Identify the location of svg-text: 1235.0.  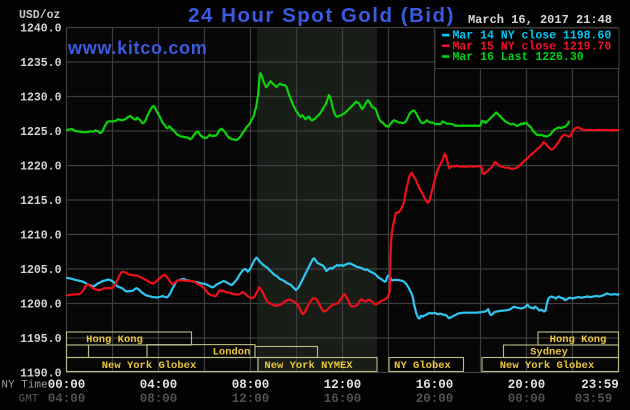
(41, 63).